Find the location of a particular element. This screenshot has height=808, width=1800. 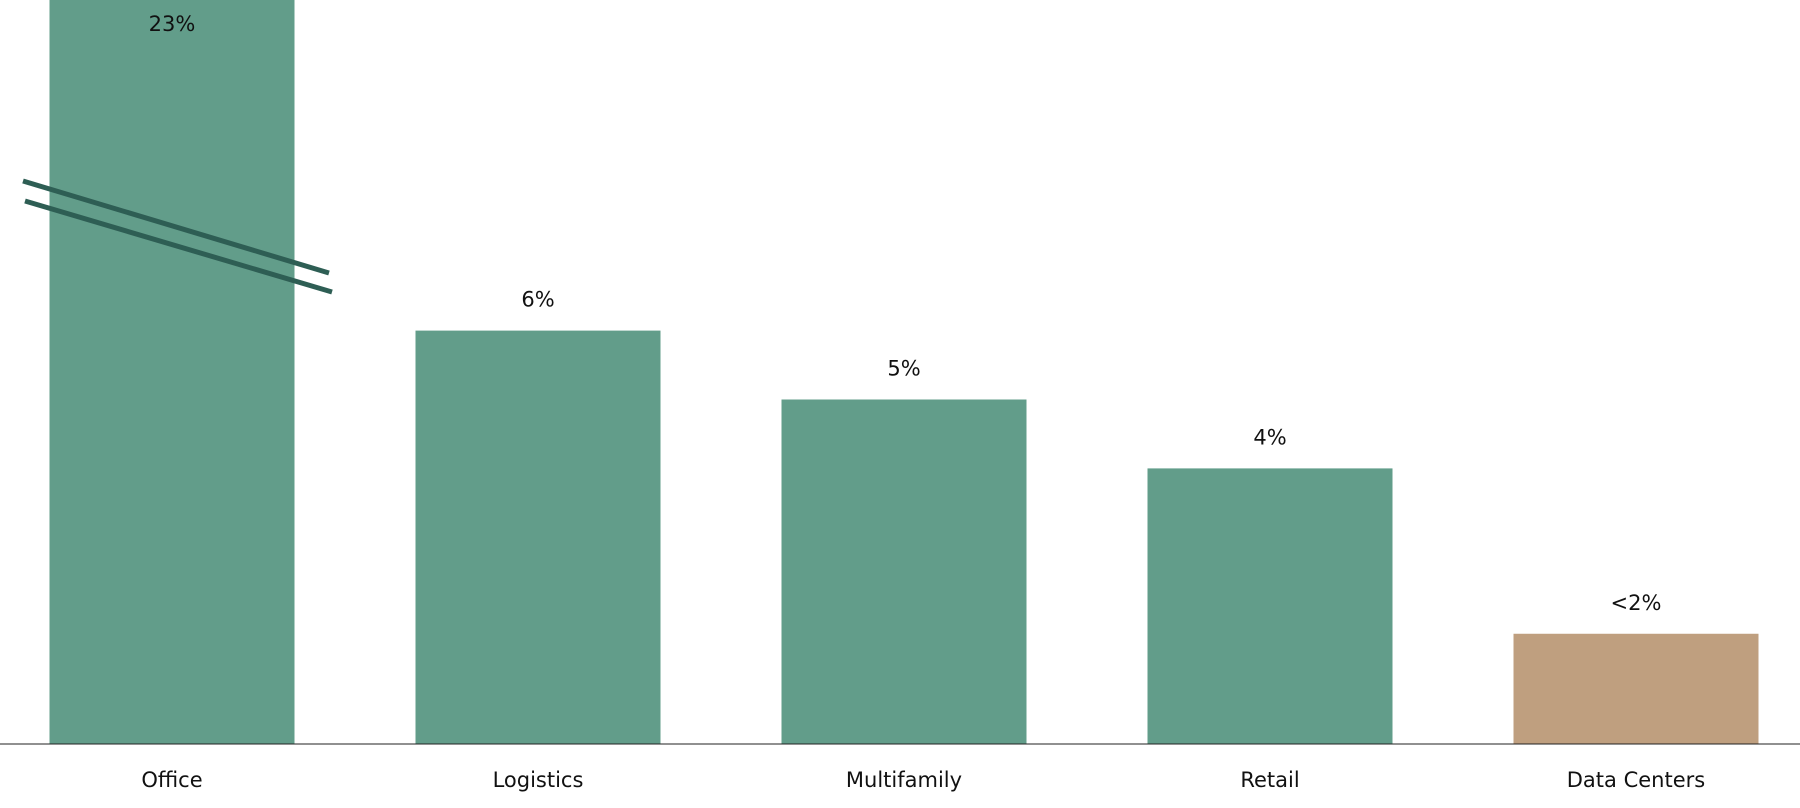

value-label: 5% is located at coordinates (903, 369).